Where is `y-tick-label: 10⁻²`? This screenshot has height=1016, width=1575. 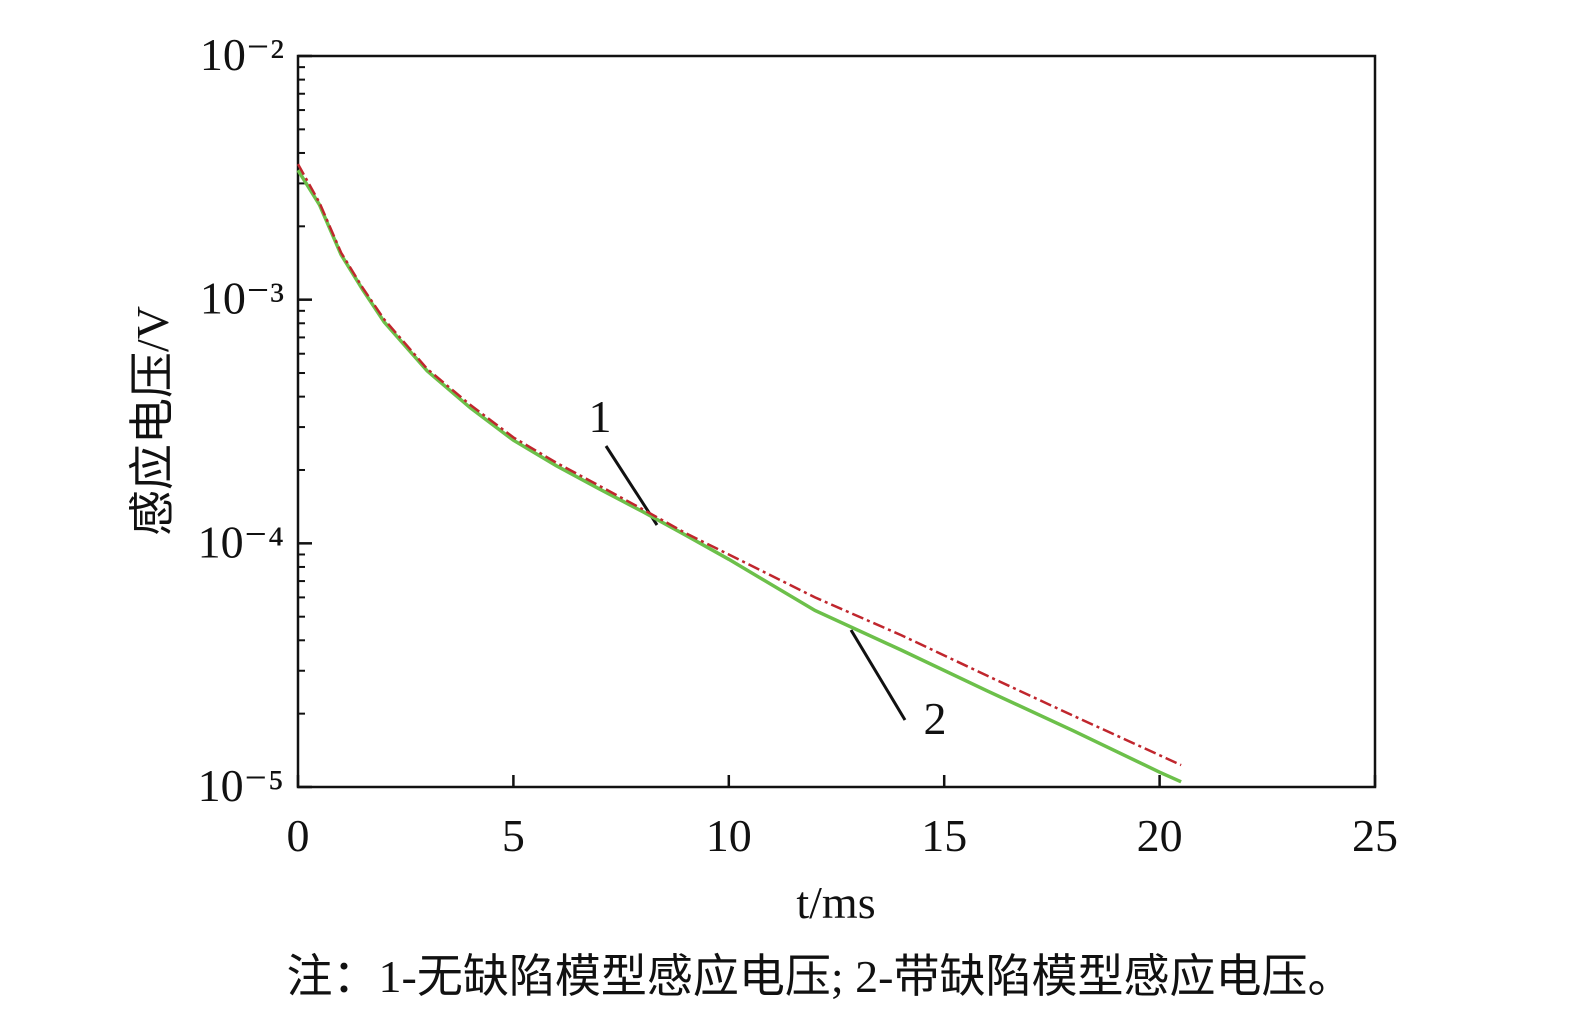 y-tick-label: 10⁻² is located at coordinates (242, 54).